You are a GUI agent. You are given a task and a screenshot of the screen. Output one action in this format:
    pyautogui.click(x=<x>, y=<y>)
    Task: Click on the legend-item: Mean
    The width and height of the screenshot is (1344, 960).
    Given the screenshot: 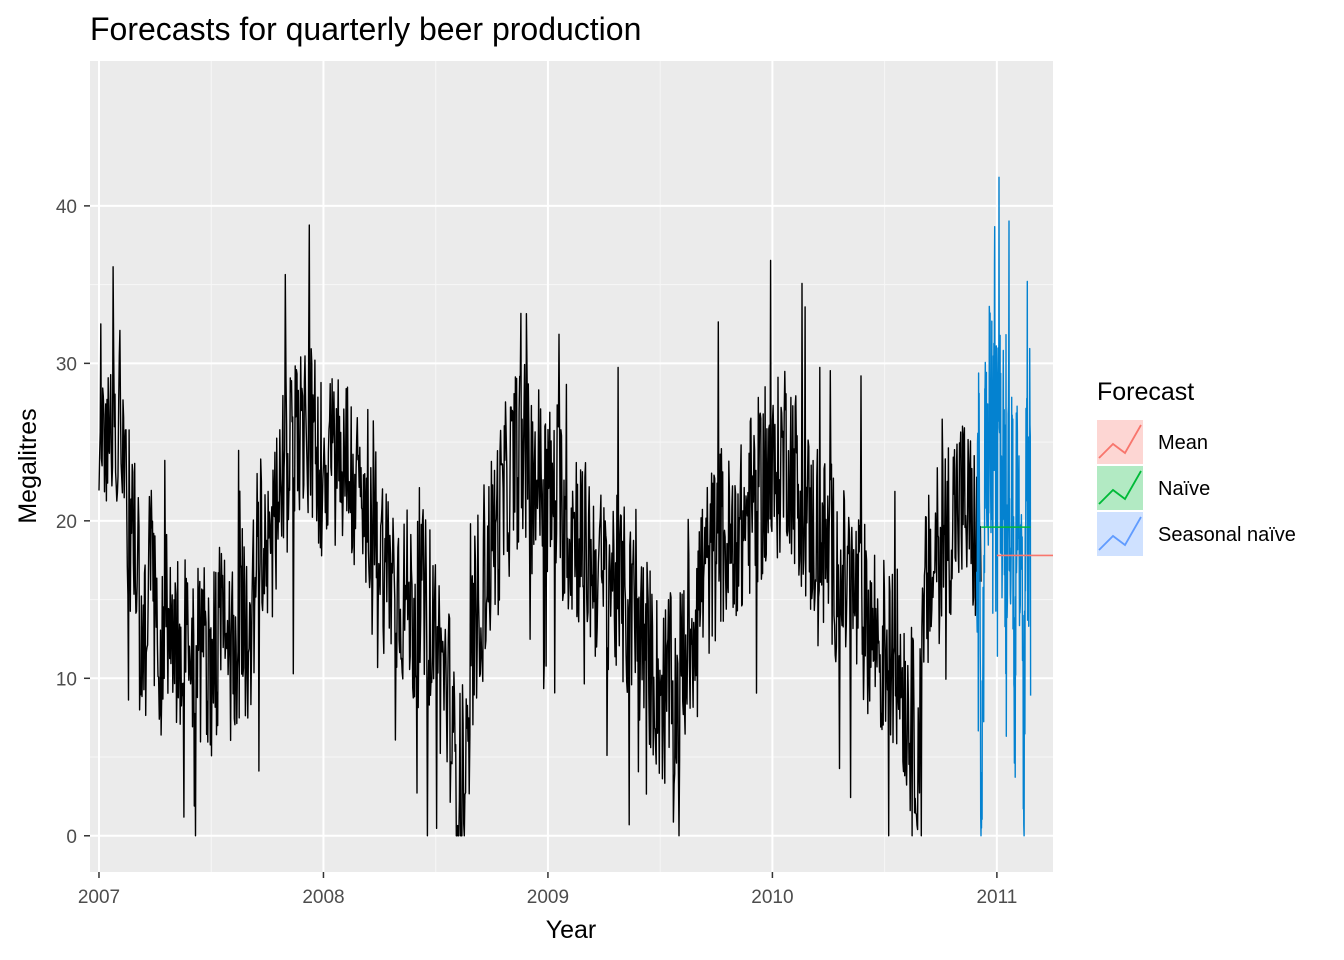 What is the action you would take?
    pyautogui.click(x=1152, y=442)
    